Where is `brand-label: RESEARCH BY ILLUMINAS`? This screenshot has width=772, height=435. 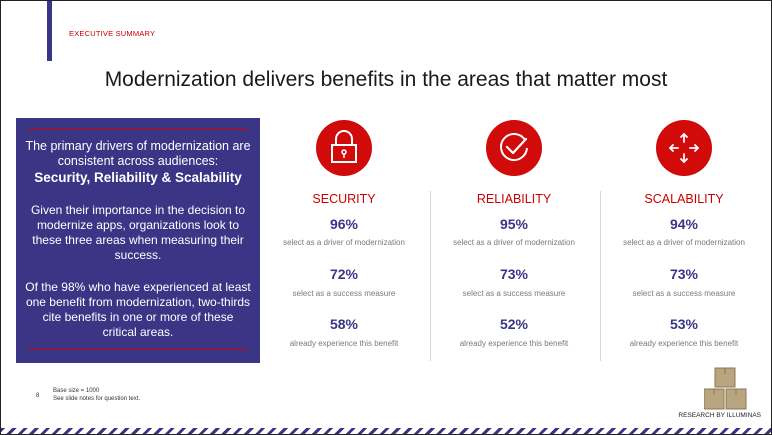 brand-label: RESEARCH BY ILLUMINAS is located at coordinates (719, 415).